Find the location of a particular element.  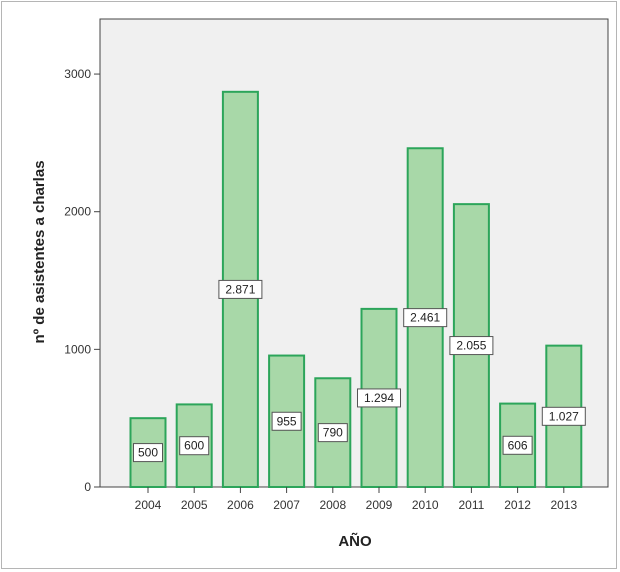

data-label-2007: 955 is located at coordinates (287, 421).